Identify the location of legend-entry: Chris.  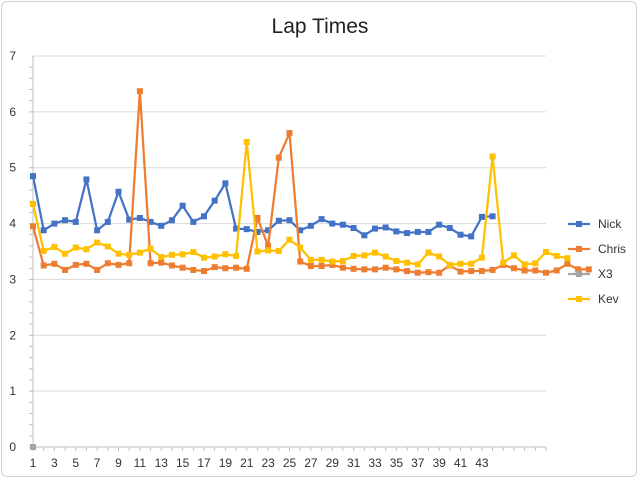
(597, 249).